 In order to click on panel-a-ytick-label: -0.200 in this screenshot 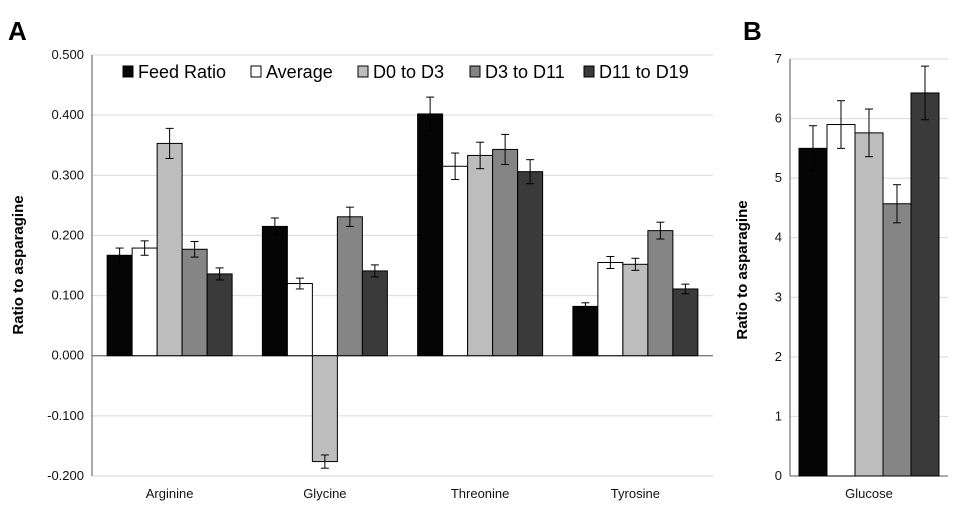, I will do `click(65, 475)`.